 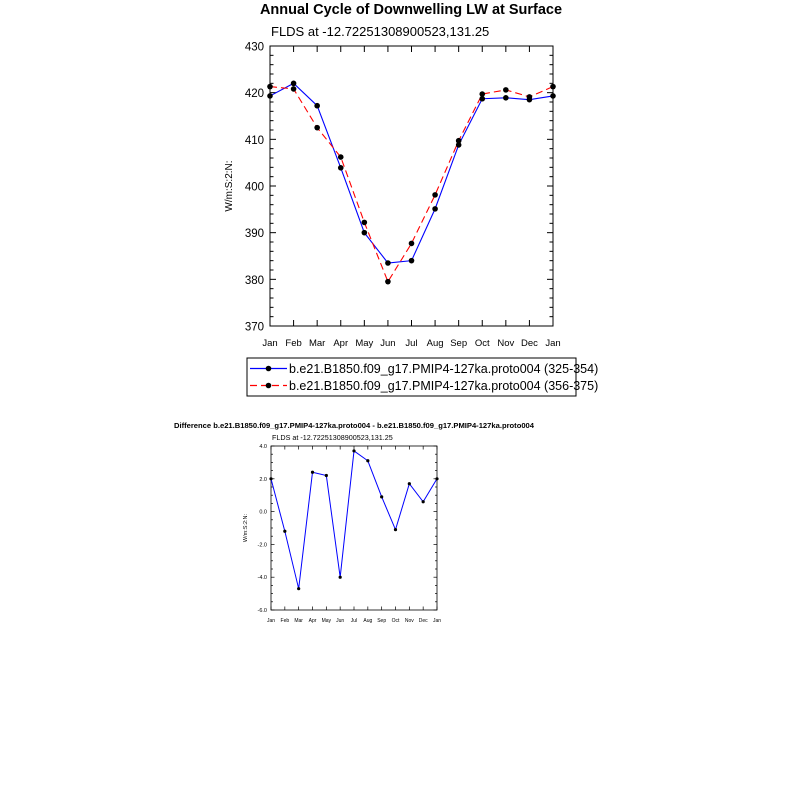 I want to click on y-tick-label: 0.0, so click(x=263, y=513).